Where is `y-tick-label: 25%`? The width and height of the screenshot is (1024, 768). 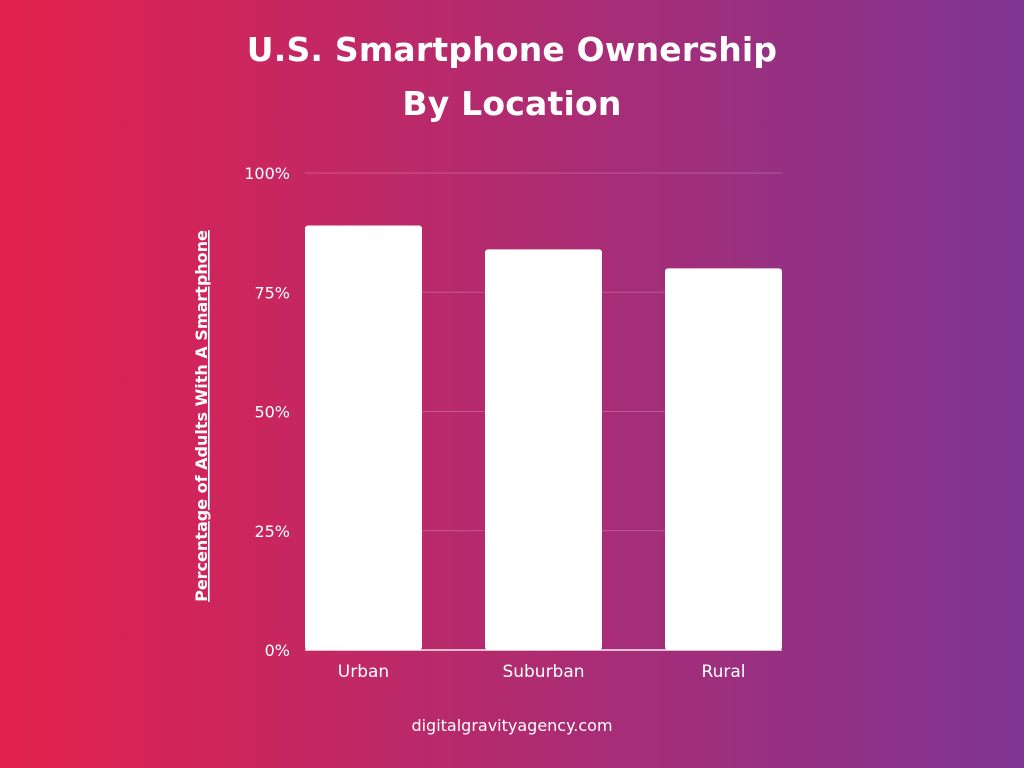
y-tick-label: 25% is located at coordinates (272, 531).